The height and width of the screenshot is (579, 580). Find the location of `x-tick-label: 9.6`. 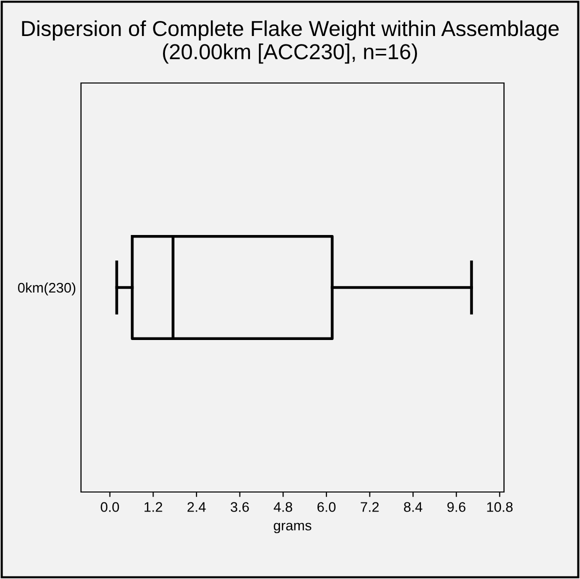

x-tick-label: 9.6 is located at coordinates (456, 507).